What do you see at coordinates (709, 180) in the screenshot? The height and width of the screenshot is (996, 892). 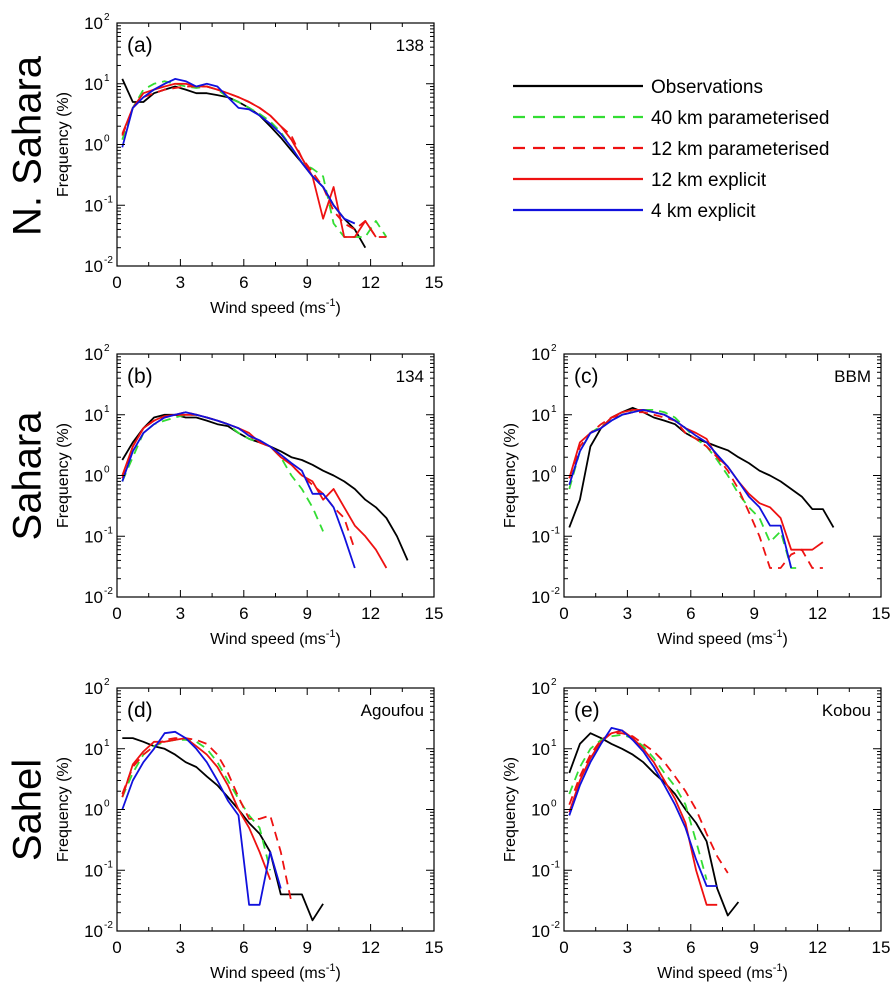 I see `legend-label-e12: 12 km explicit` at bounding box center [709, 180].